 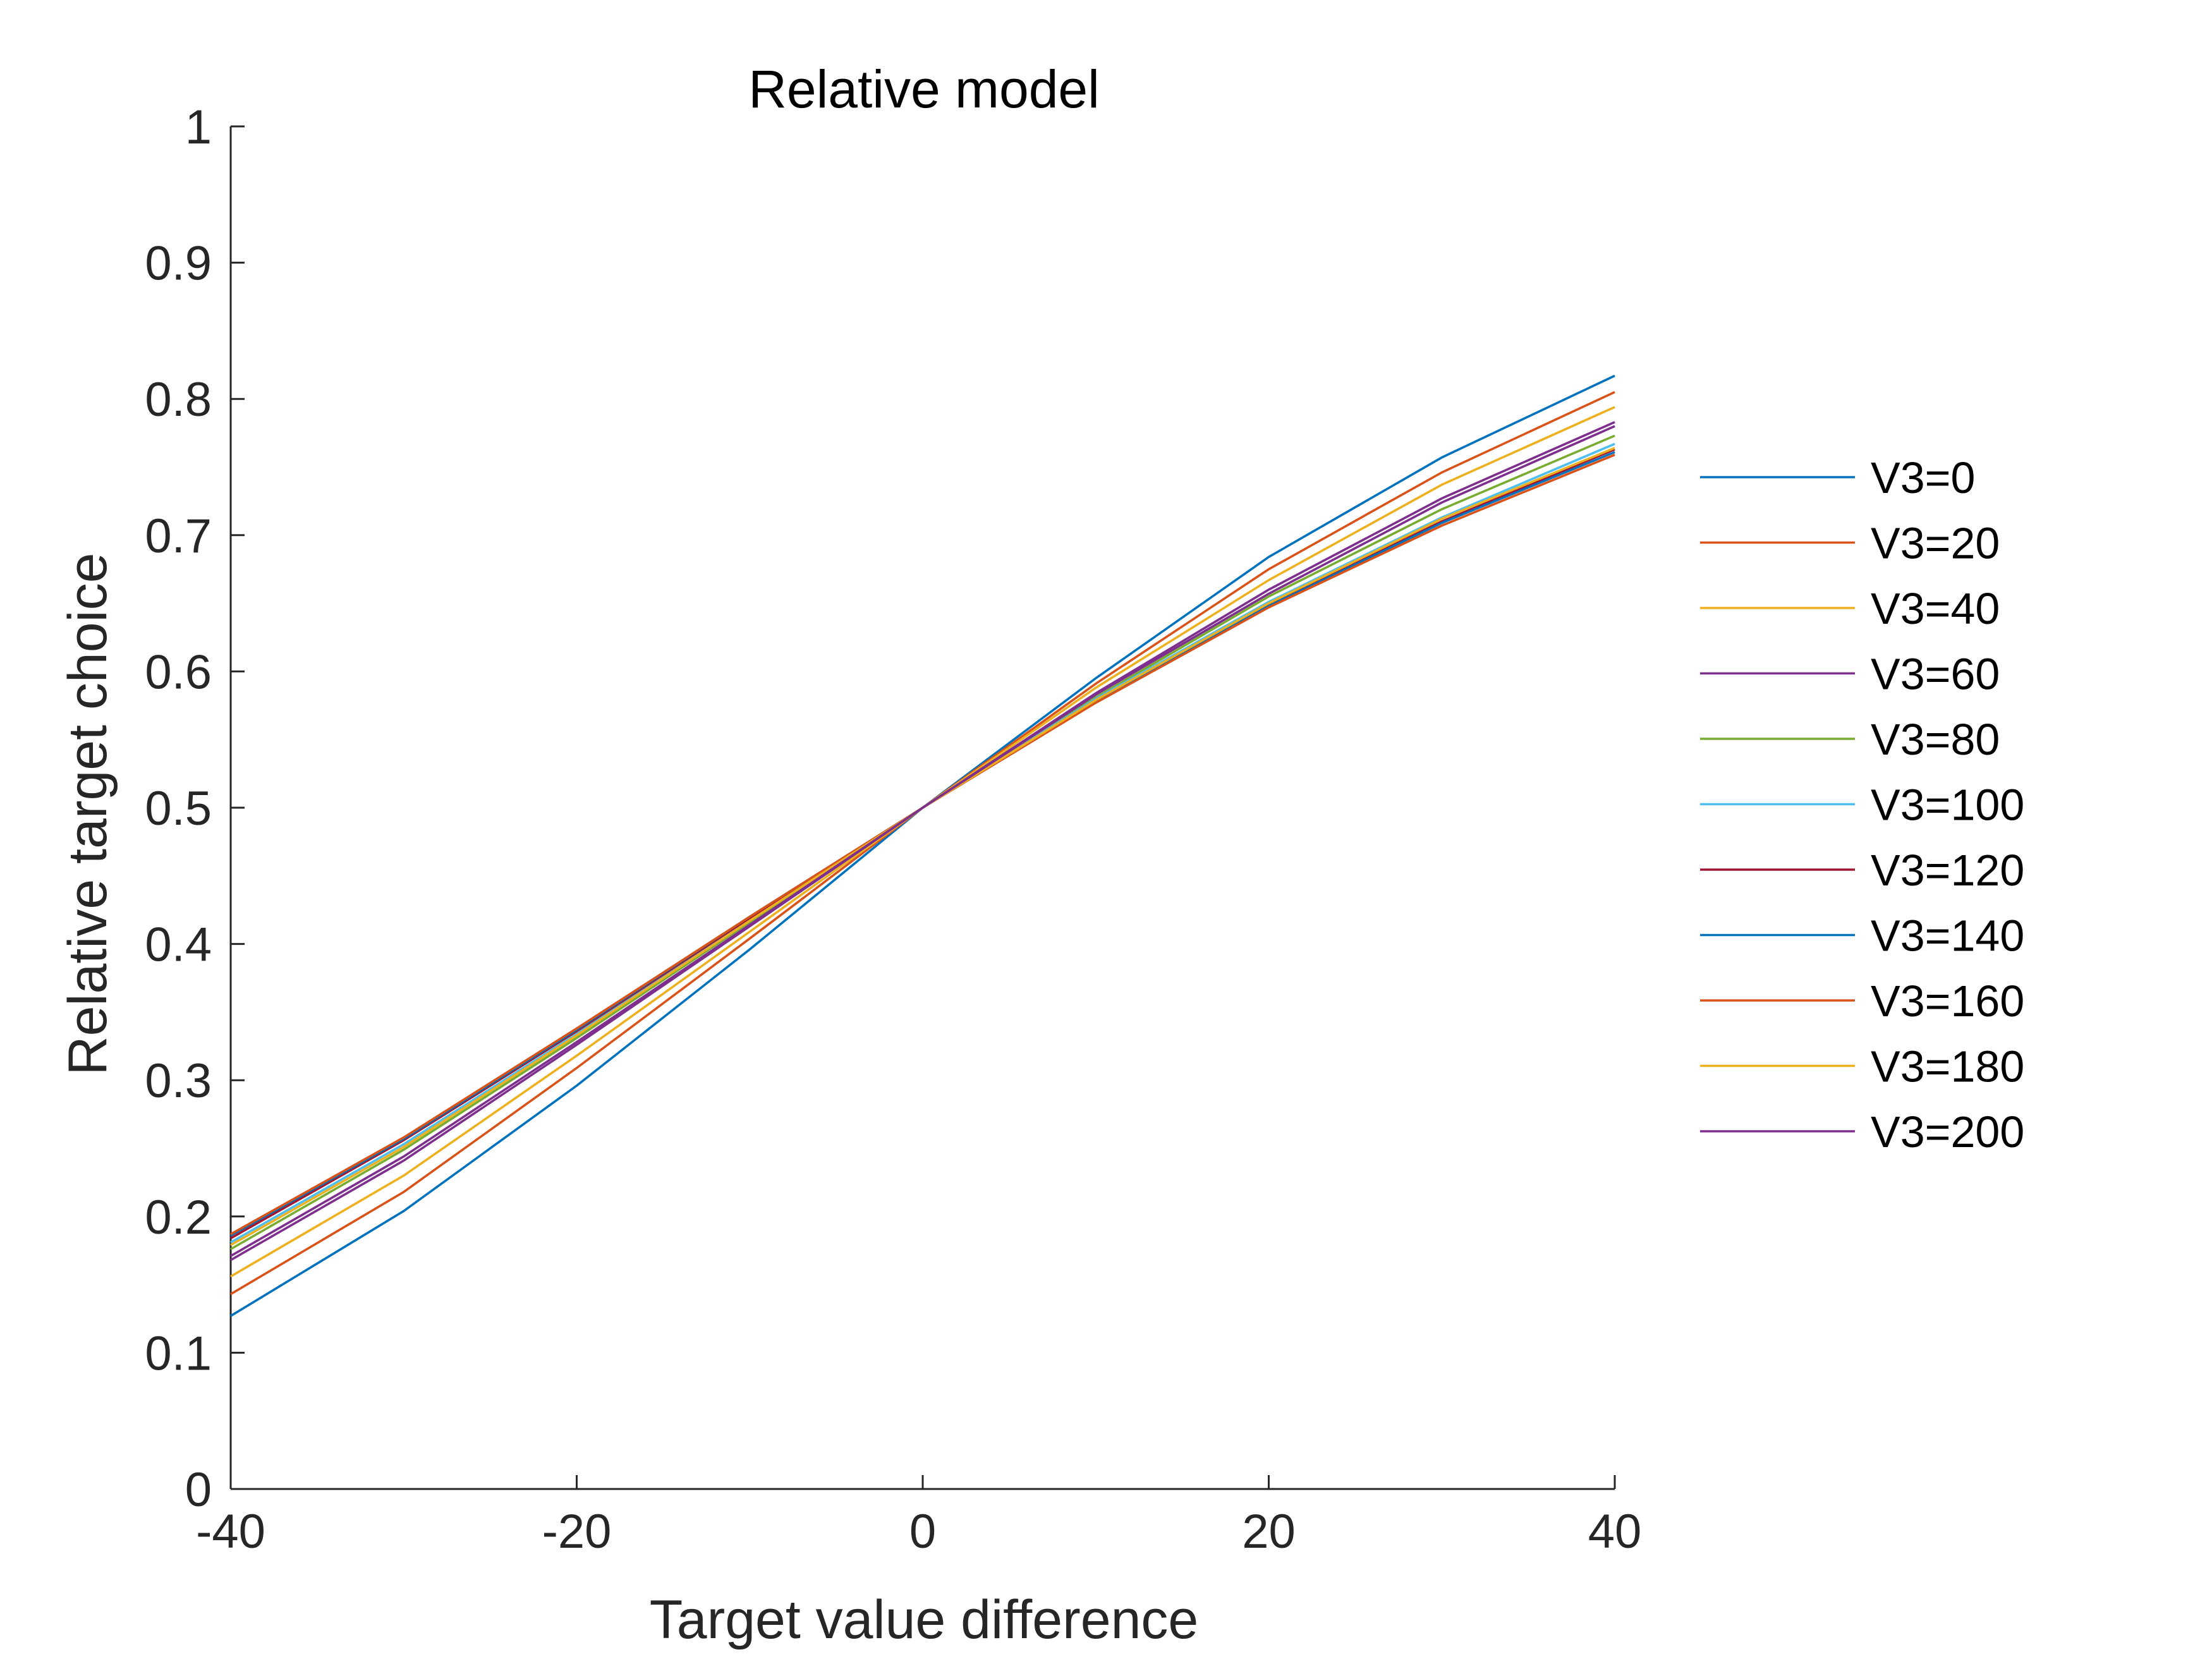 I want to click on legend-label: V3=80, so click(x=1935, y=739).